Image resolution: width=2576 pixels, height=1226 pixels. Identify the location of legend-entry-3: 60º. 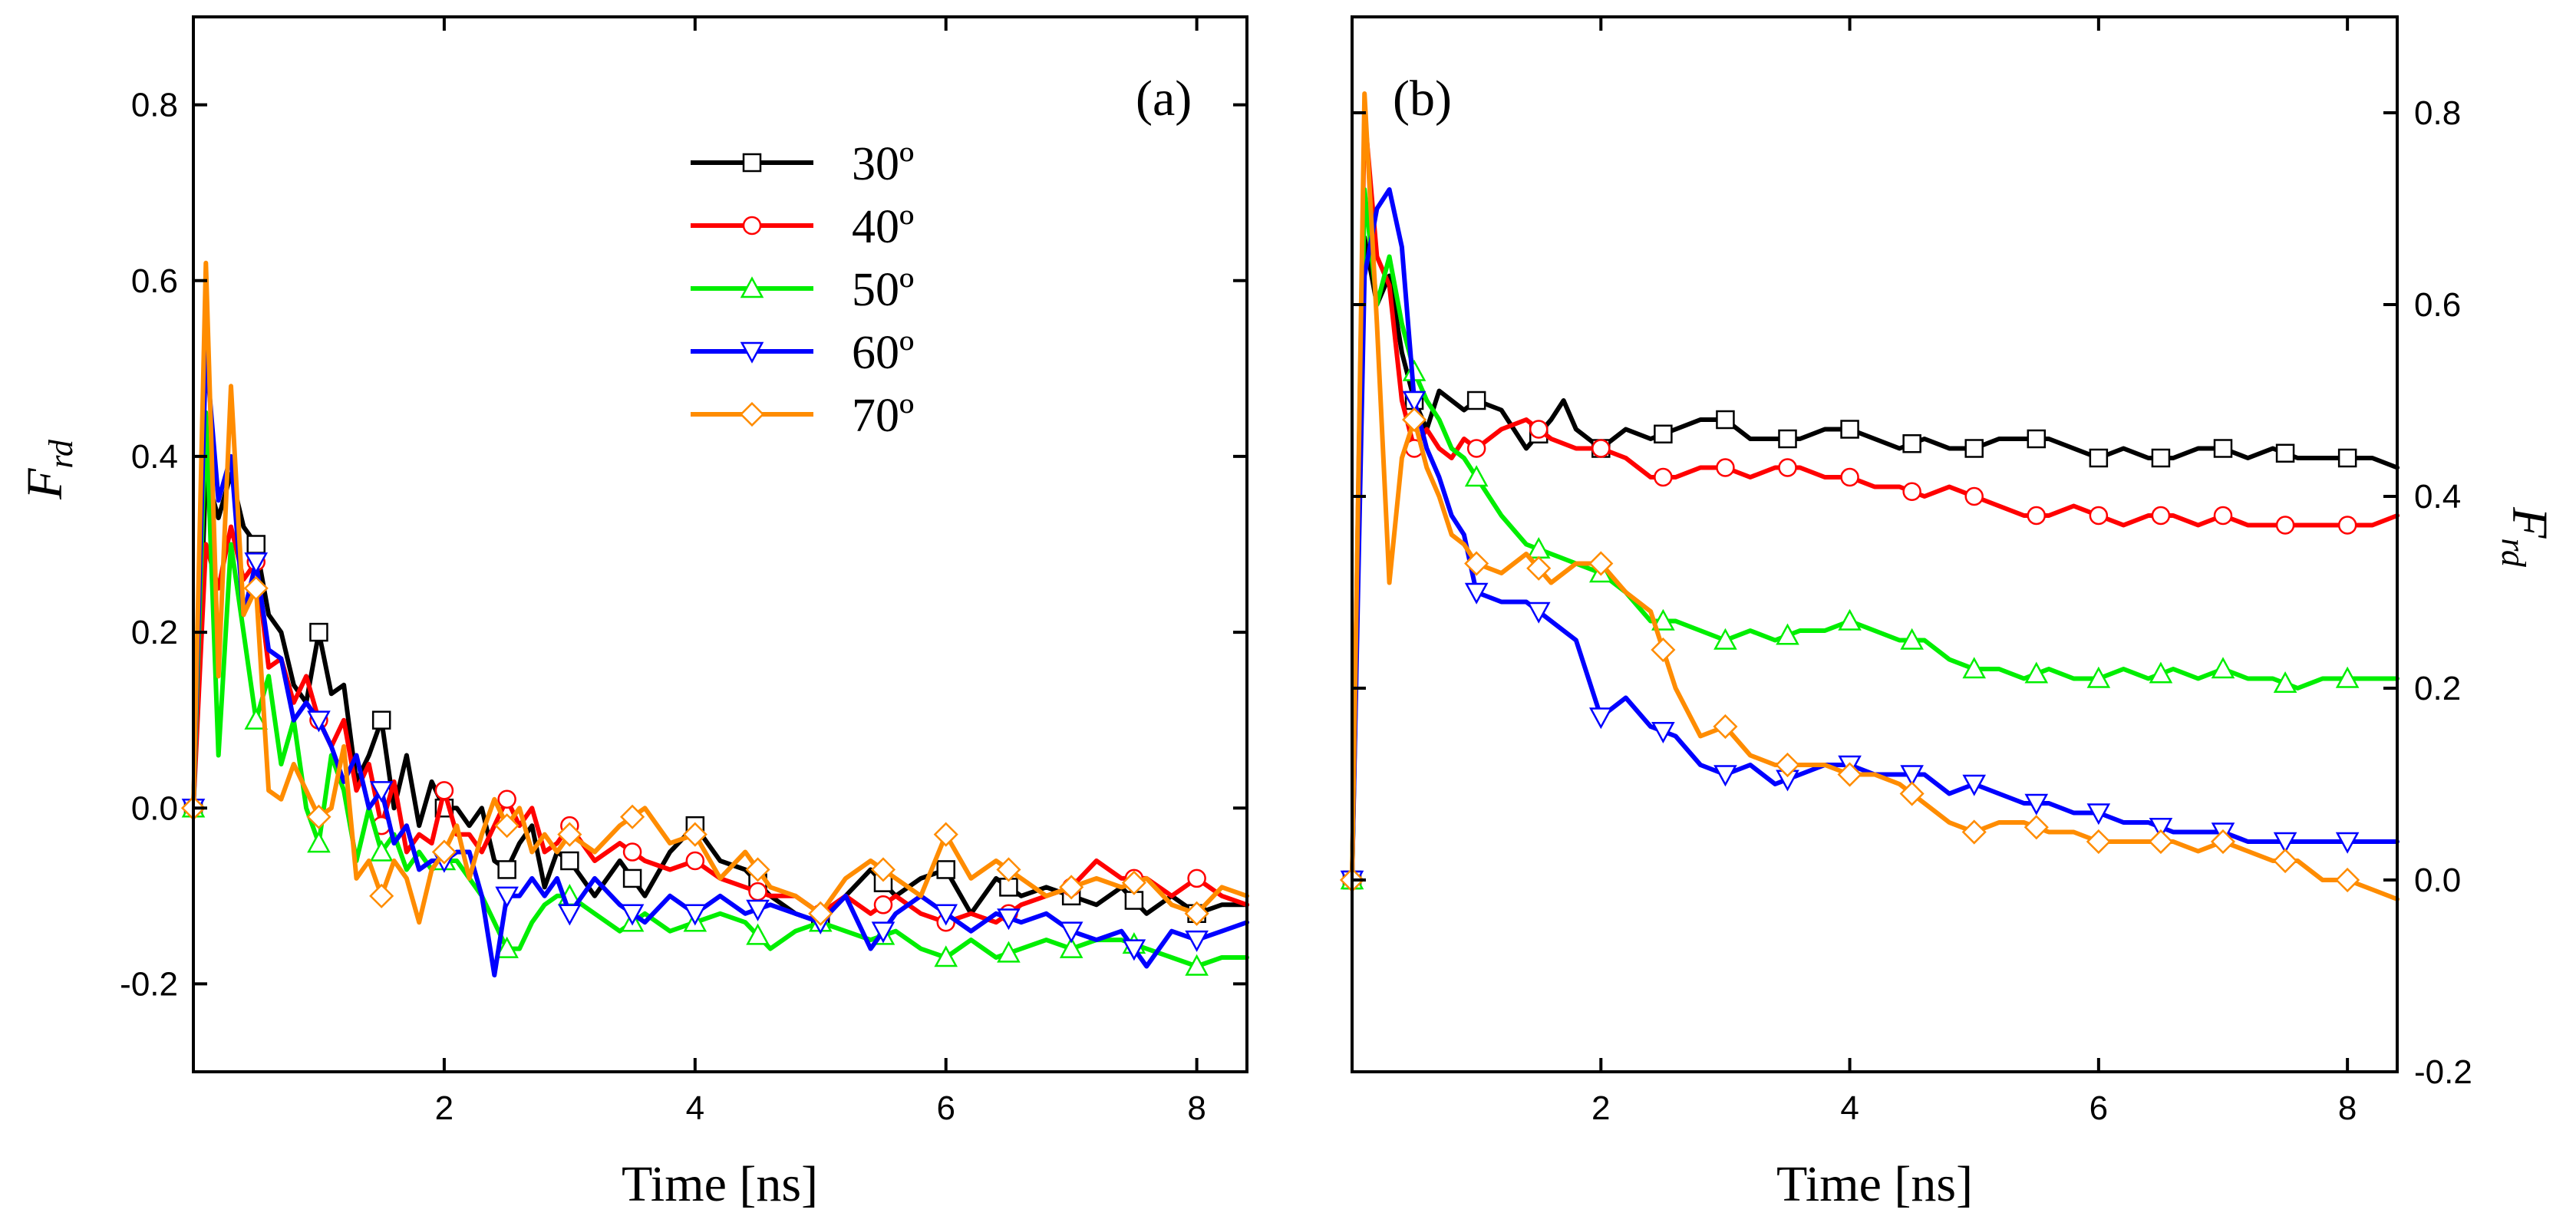
(803, 353).